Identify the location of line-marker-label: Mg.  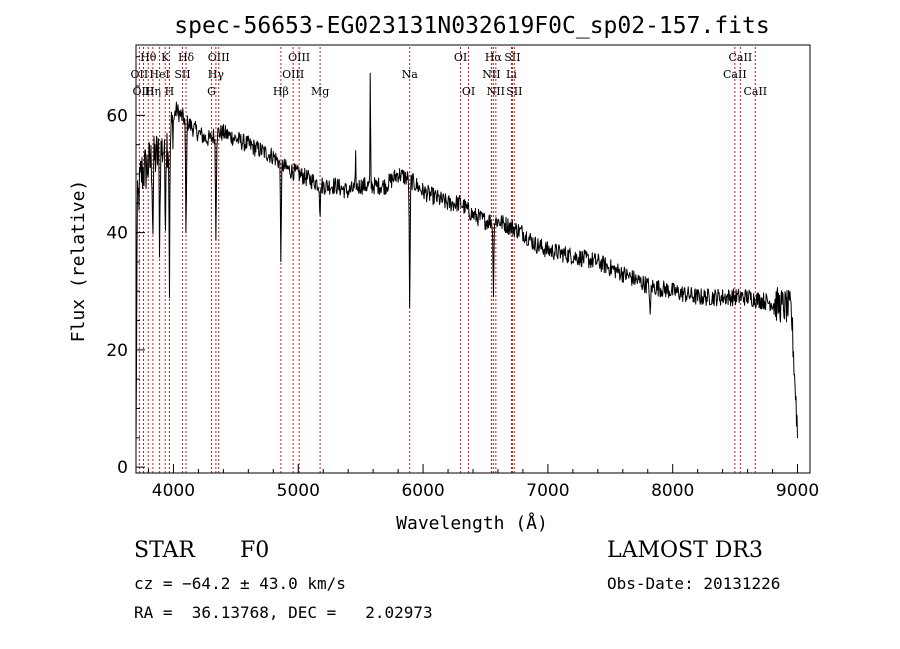
(320, 91).